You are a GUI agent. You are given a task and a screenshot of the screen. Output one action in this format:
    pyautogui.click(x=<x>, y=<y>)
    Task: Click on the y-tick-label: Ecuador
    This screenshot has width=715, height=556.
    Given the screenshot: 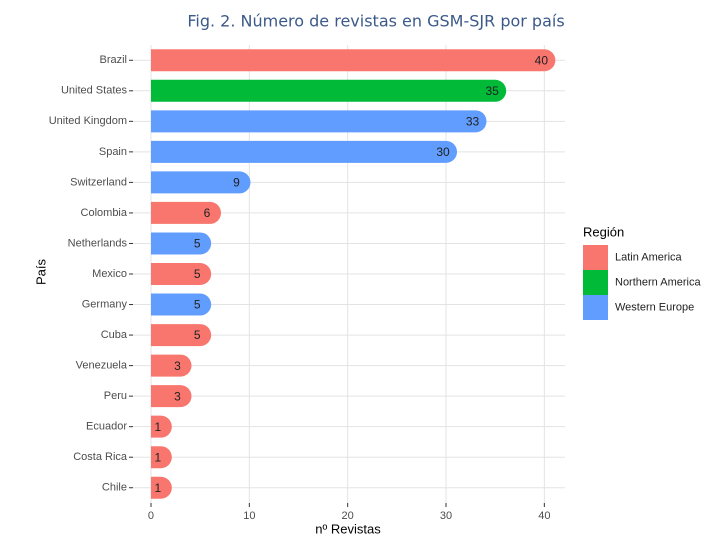 What is the action you would take?
    pyautogui.click(x=106, y=427)
    